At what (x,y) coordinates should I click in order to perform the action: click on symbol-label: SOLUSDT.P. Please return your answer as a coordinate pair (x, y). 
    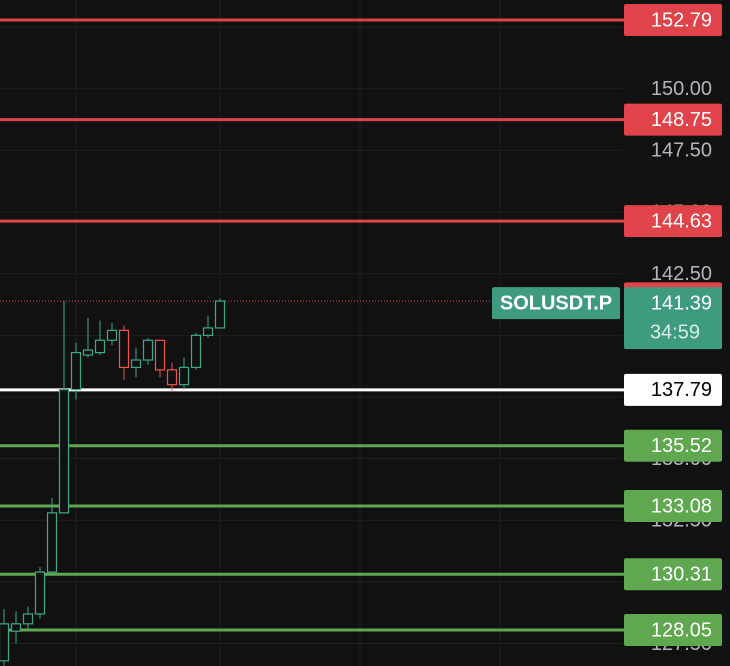
    Looking at the image, I should click on (556, 303).